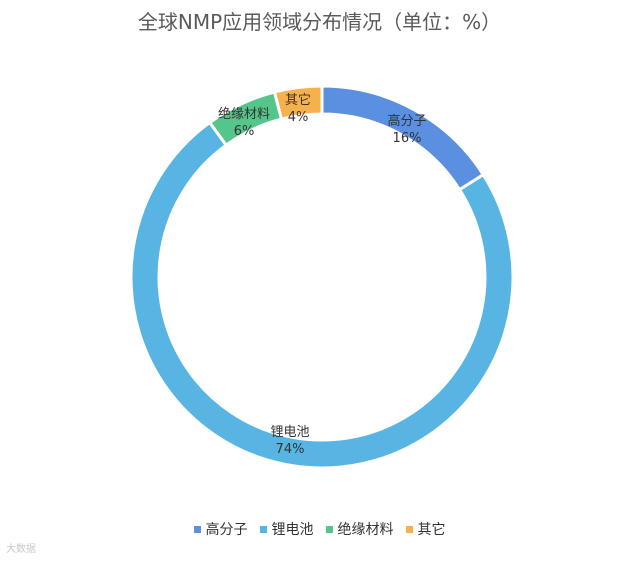 Image resolution: width=639 pixels, height=561 pixels. I want to click on legend-item-2: 锂电池, so click(286, 529).